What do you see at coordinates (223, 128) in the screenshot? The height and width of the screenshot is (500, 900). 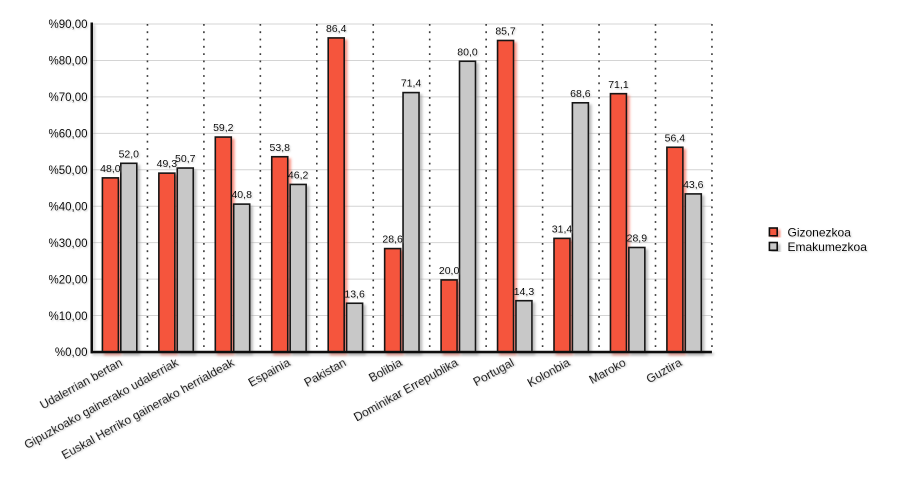 I see `svg-text: 59,2` at bounding box center [223, 128].